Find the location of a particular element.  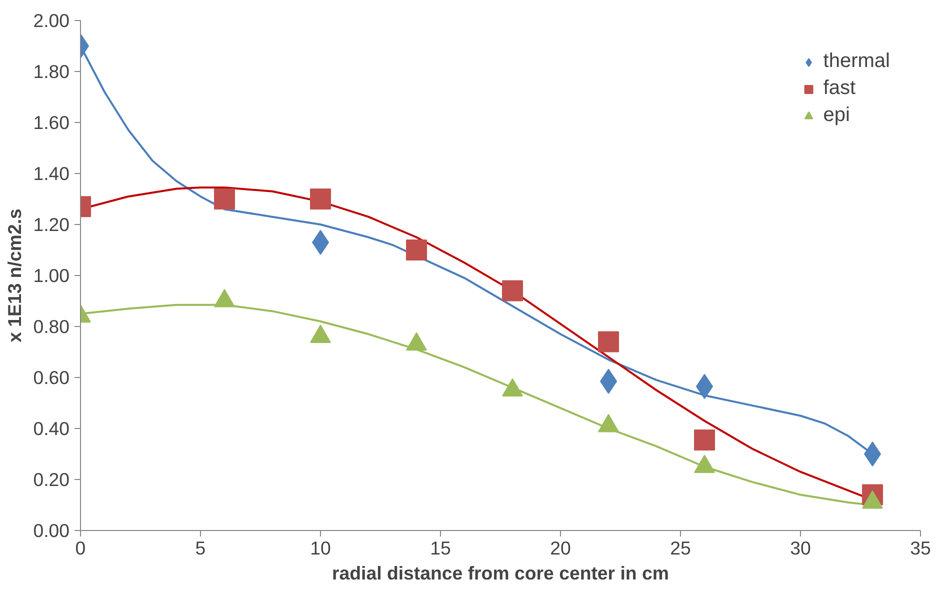

x-tick-label: 10 is located at coordinates (320, 548).